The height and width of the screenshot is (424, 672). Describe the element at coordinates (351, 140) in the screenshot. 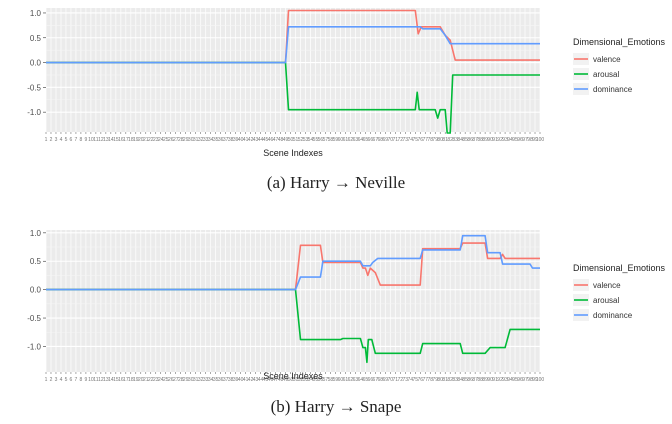

I see `x-tick-label: 62` at that location.